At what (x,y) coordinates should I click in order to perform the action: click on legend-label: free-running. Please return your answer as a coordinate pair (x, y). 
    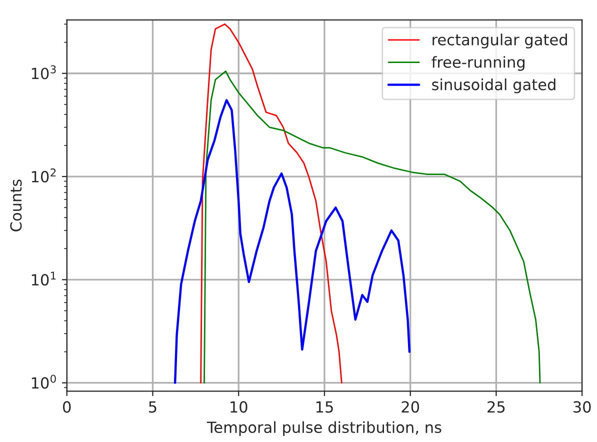
    Looking at the image, I should click on (478, 63).